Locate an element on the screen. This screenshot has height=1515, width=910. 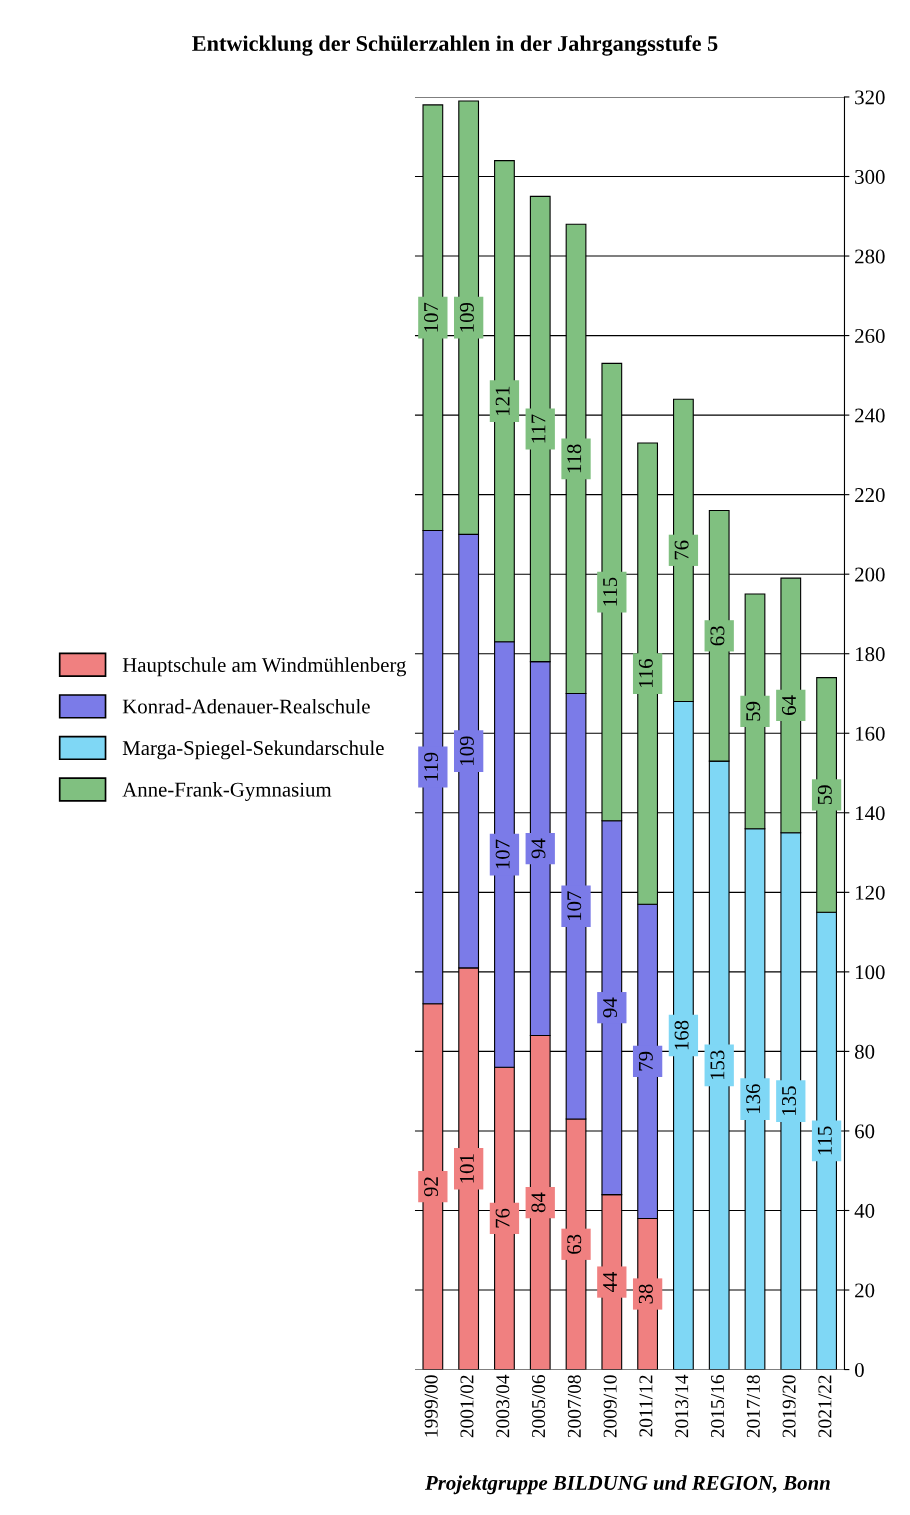
data-label: 117 is located at coordinates (538, 428).